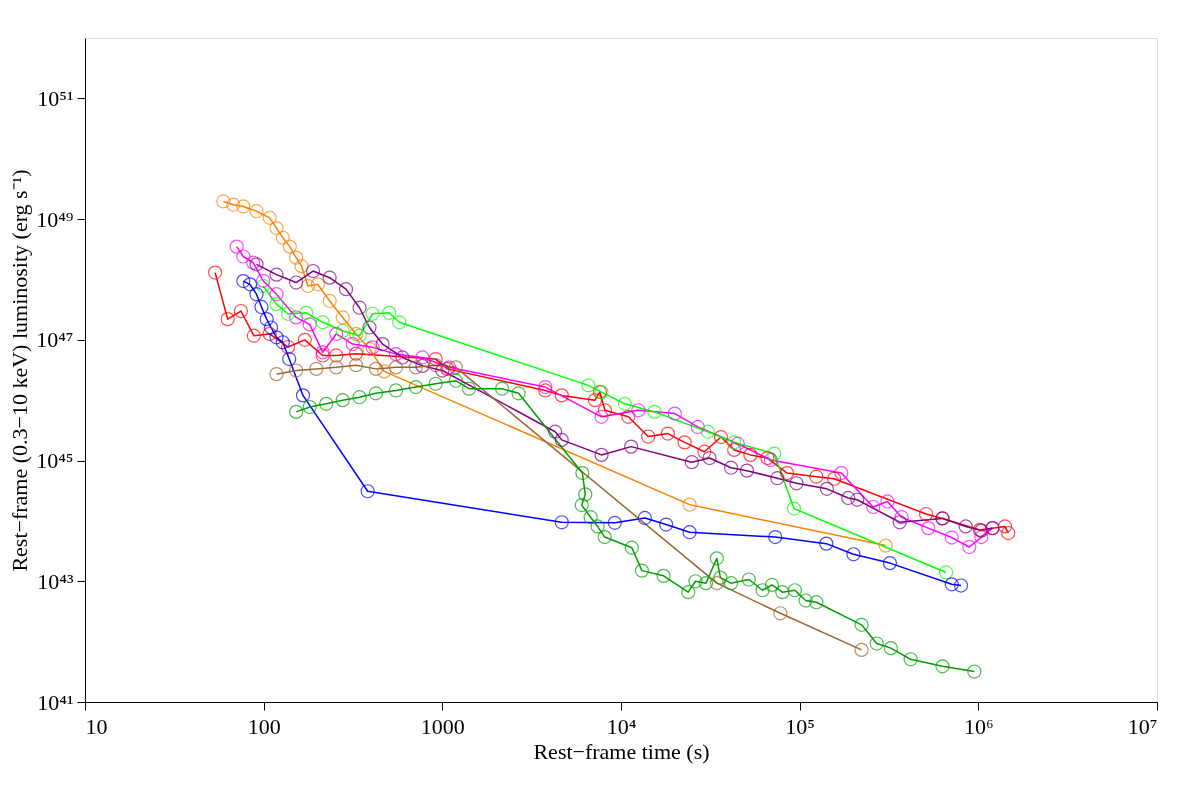  Describe the element at coordinates (55, 702) in the screenshot. I see `y-tick-label: 10⁴¹` at that location.